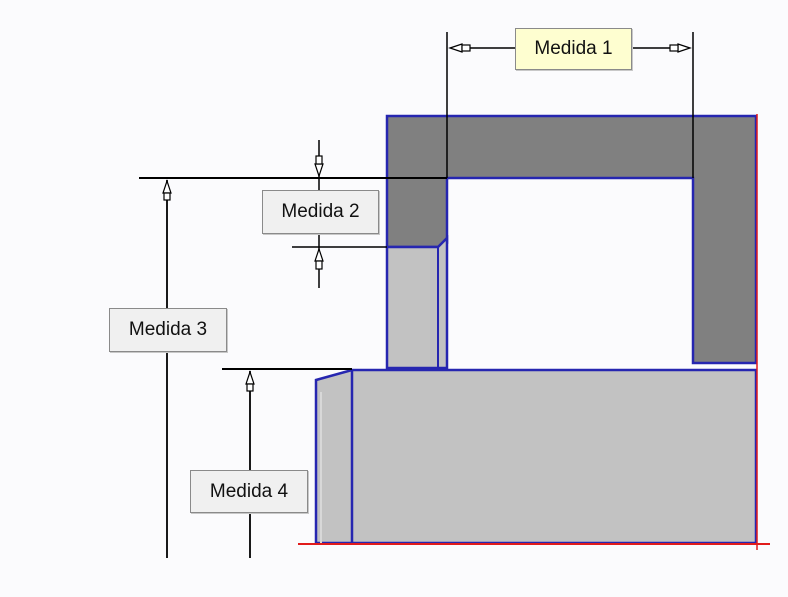 The height and width of the screenshot is (597, 788). I want to click on arrow-m2-top, so click(319, 170).